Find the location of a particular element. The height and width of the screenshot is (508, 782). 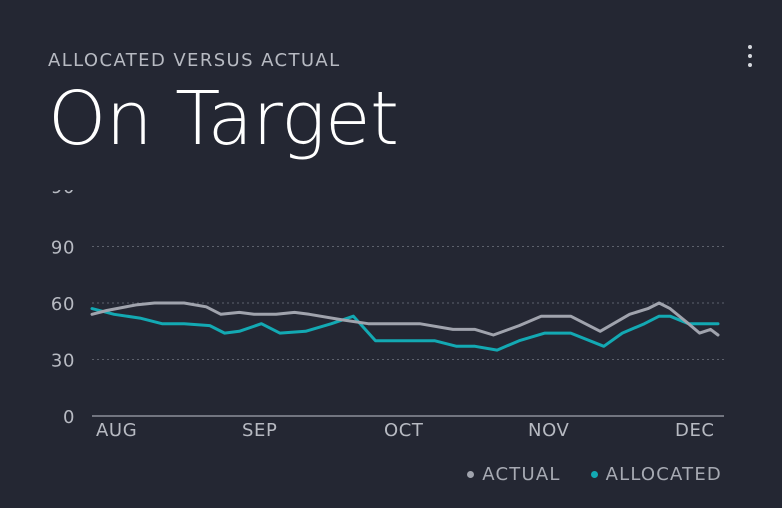

chart-legend: ACTUAL ALLOCATED is located at coordinates (594, 474).